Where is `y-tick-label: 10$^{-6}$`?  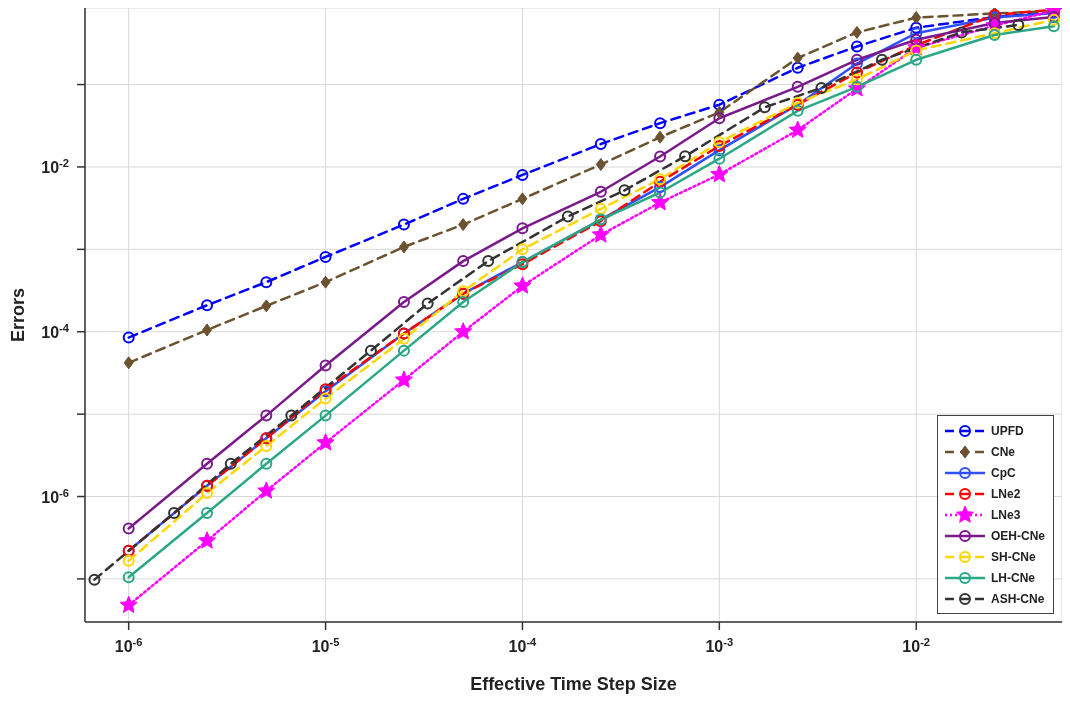 y-tick-label: 10$^{-6}$ is located at coordinates (55, 496).